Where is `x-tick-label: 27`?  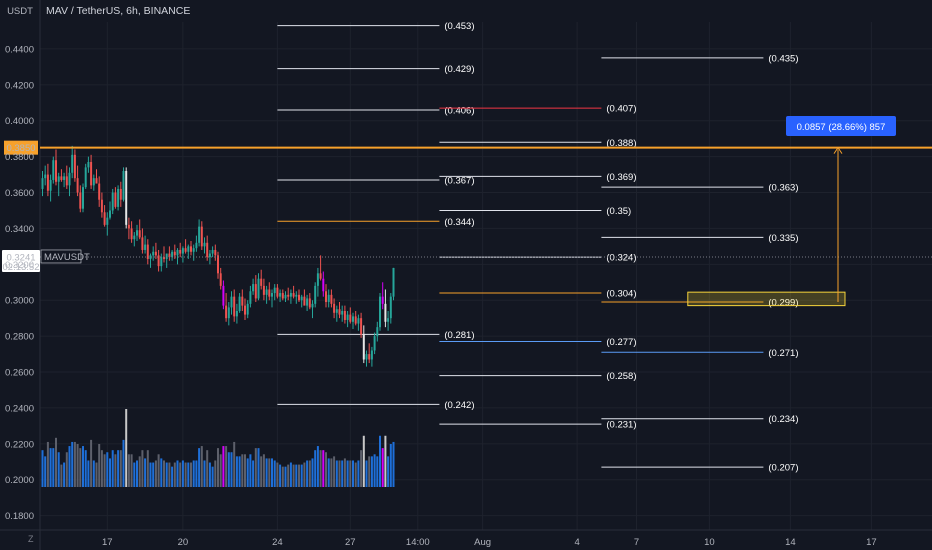 x-tick-label: 27 is located at coordinates (350, 542).